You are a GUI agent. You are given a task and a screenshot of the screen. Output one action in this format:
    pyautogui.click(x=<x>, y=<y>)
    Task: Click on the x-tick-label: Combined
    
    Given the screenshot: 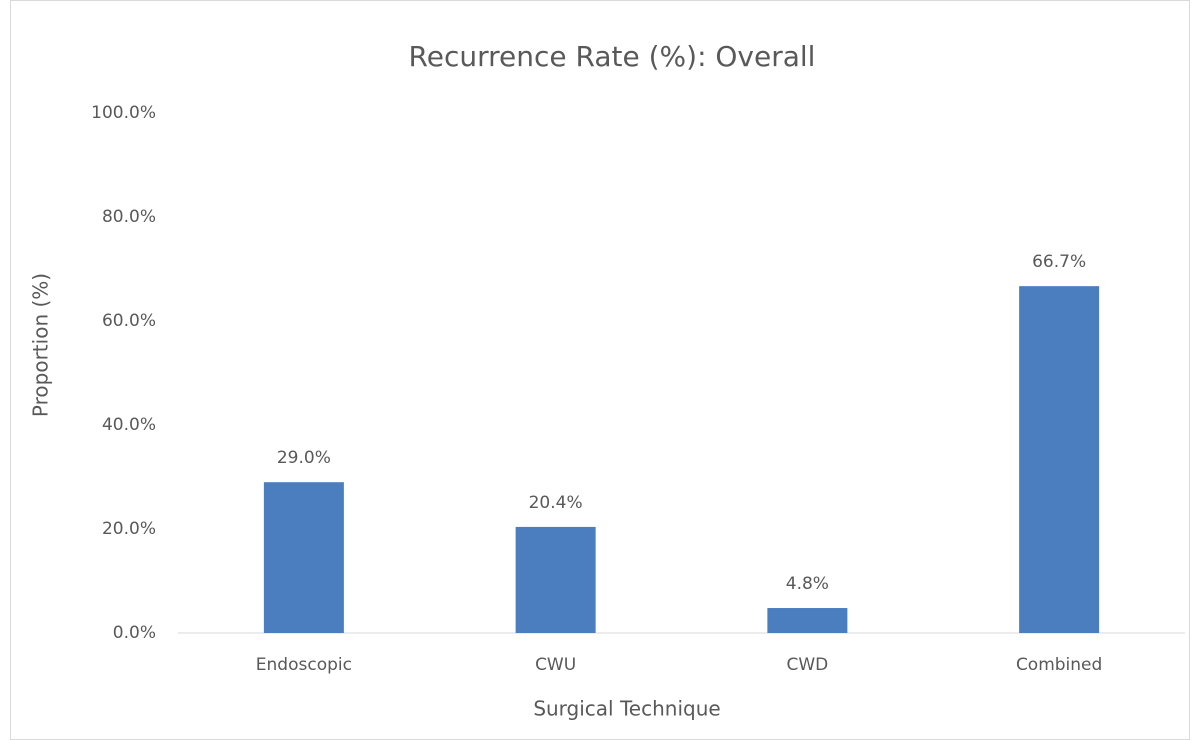 What is the action you would take?
    pyautogui.click(x=1059, y=665)
    